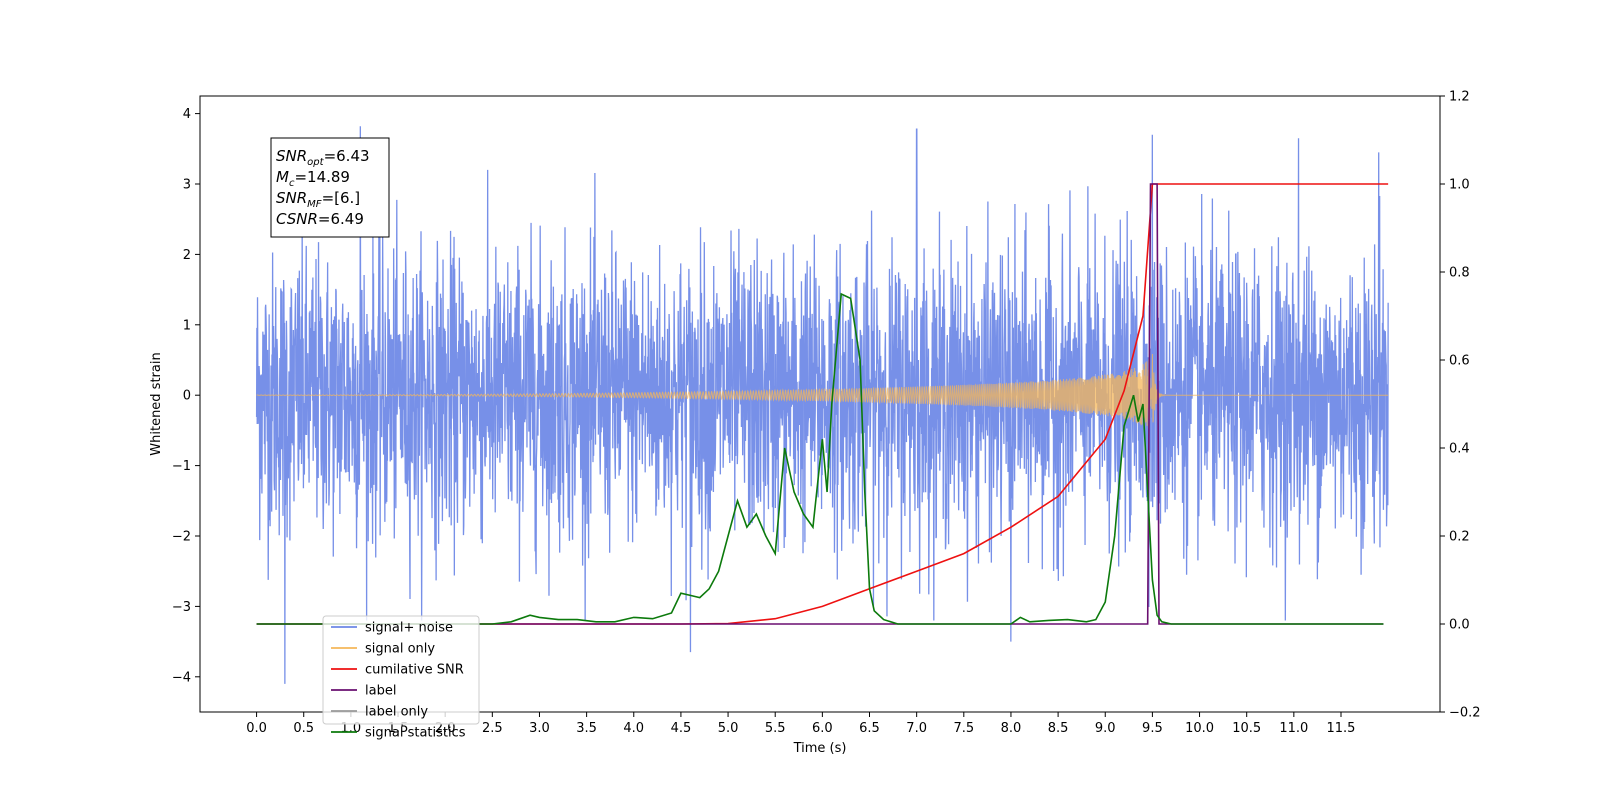  What do you see at coordinates (181, 466) in the screenshot?
I see `y-tick-label: −1` at bounding box center [181, 466].